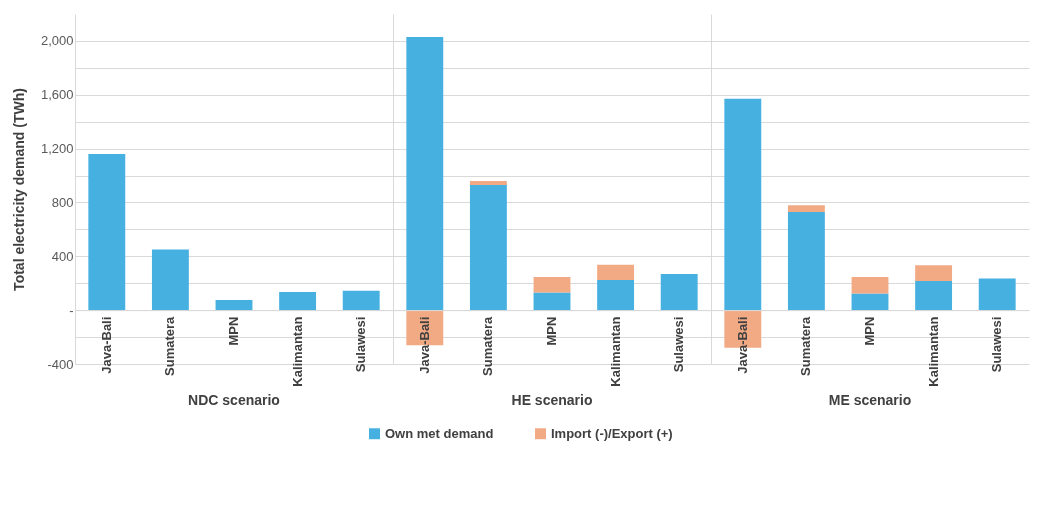 This screenshot has width=1056, height=528. What do you see at coordinates (62, 202) in the screenshot?
I see `y-tick-label: 800` at bounding box center [62, 202].